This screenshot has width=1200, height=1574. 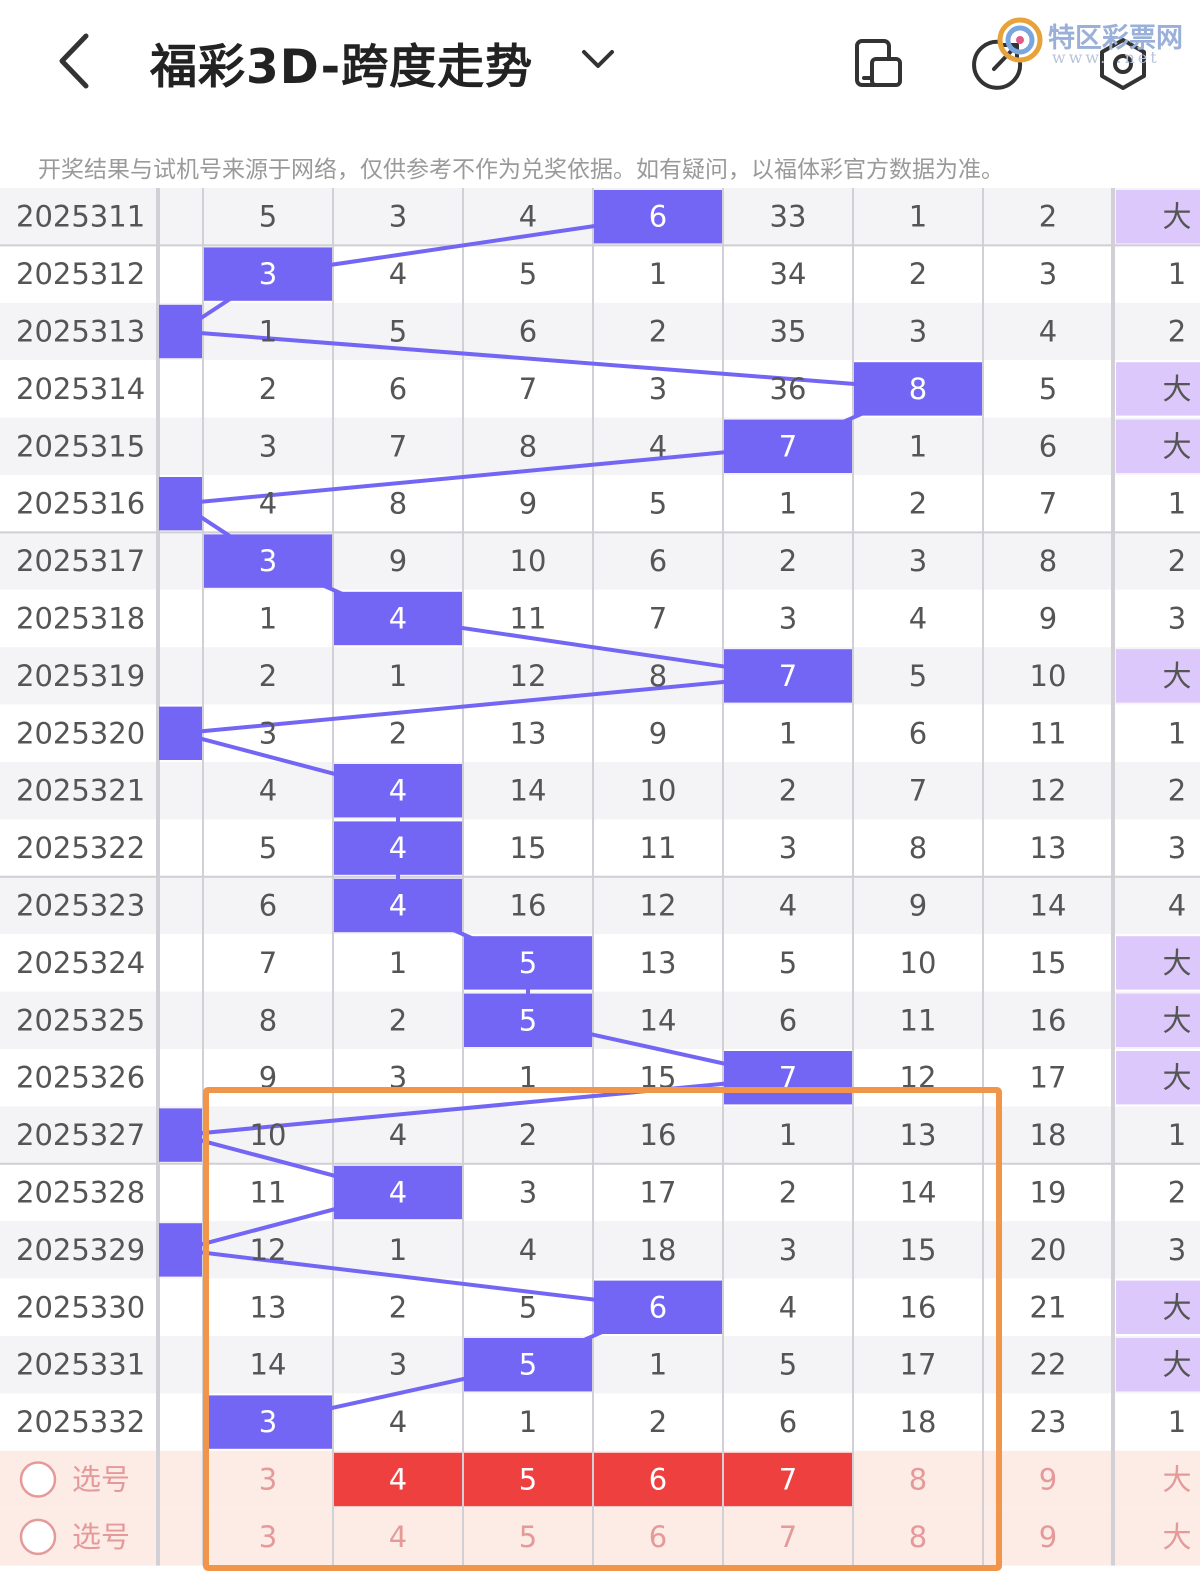 I want to click on omission-count: 7, so click(x=528, y=389).